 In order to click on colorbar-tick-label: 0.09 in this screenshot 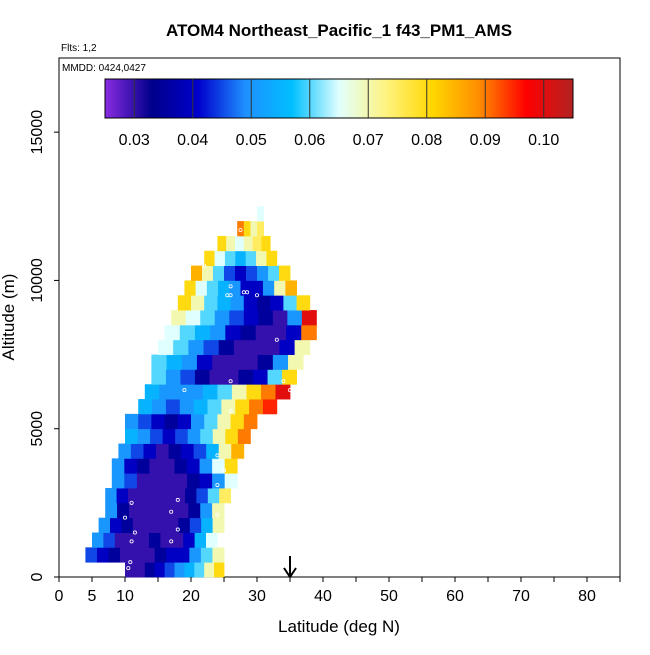, I will do `click(485, 140)`.